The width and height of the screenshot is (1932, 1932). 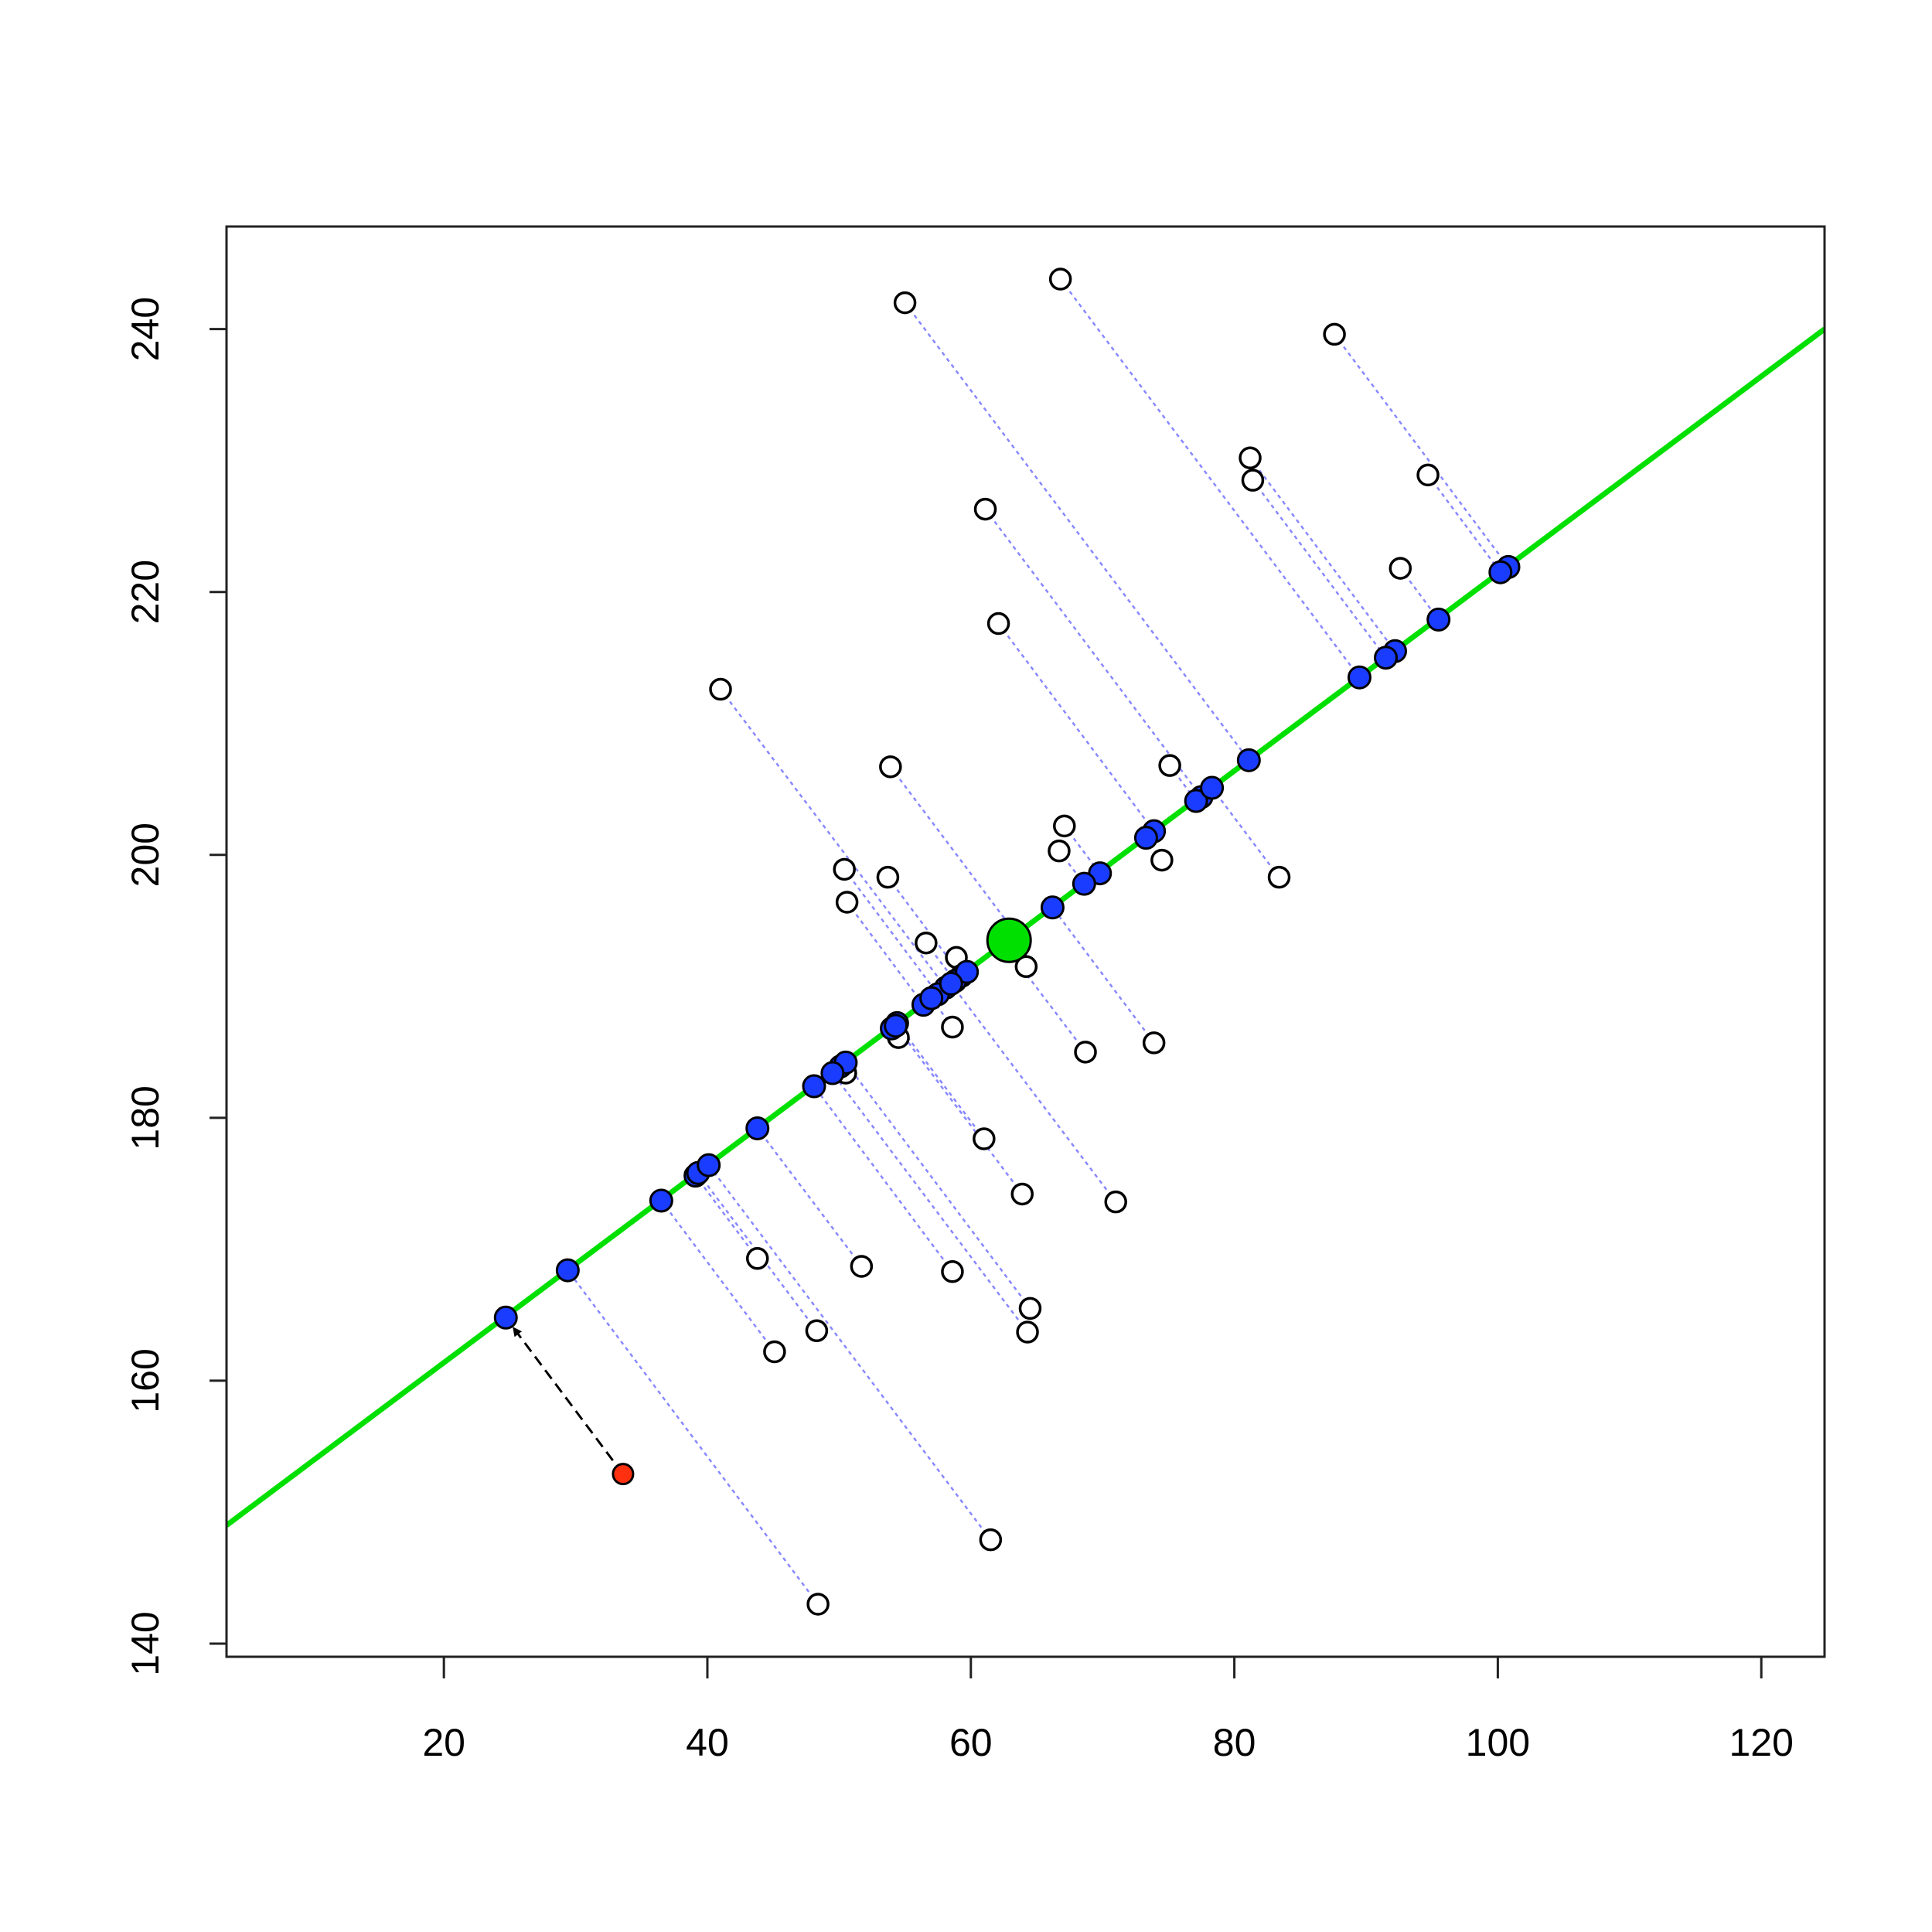 What do you see at coordinates (443, 1743) in the screenshot?
I see `x-tick-label: 20` at bounding box center [443, 1743].